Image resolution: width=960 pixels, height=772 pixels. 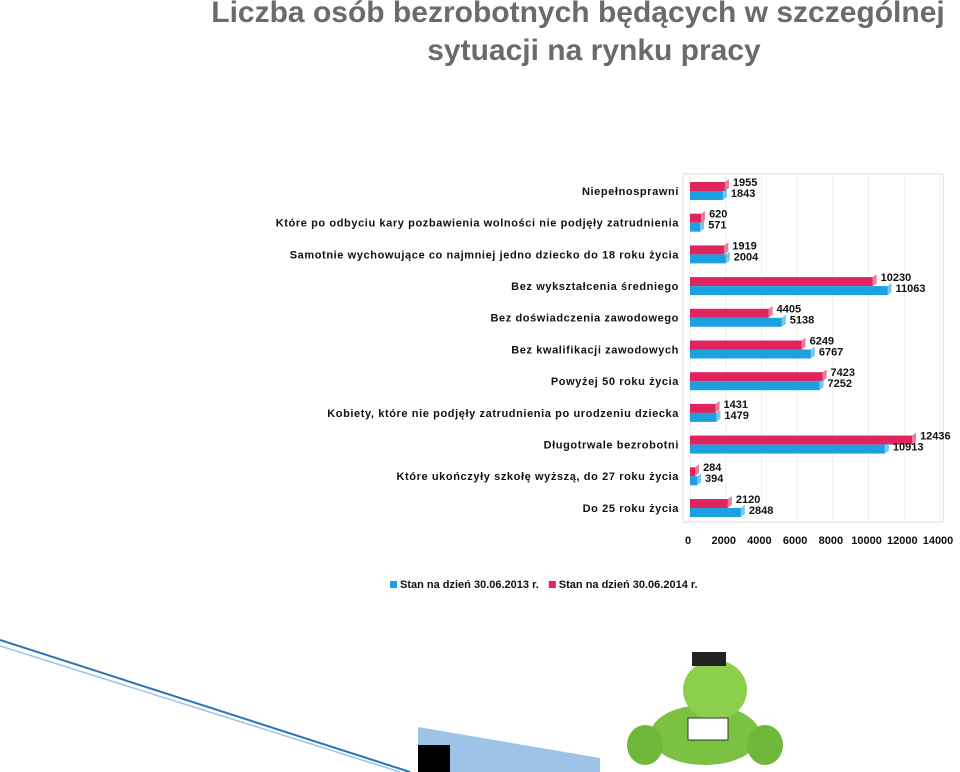 What do you see at coordinates (843, 373) in the screenshot?
I see `value-label: 7423` at bounding box center [843, 373].